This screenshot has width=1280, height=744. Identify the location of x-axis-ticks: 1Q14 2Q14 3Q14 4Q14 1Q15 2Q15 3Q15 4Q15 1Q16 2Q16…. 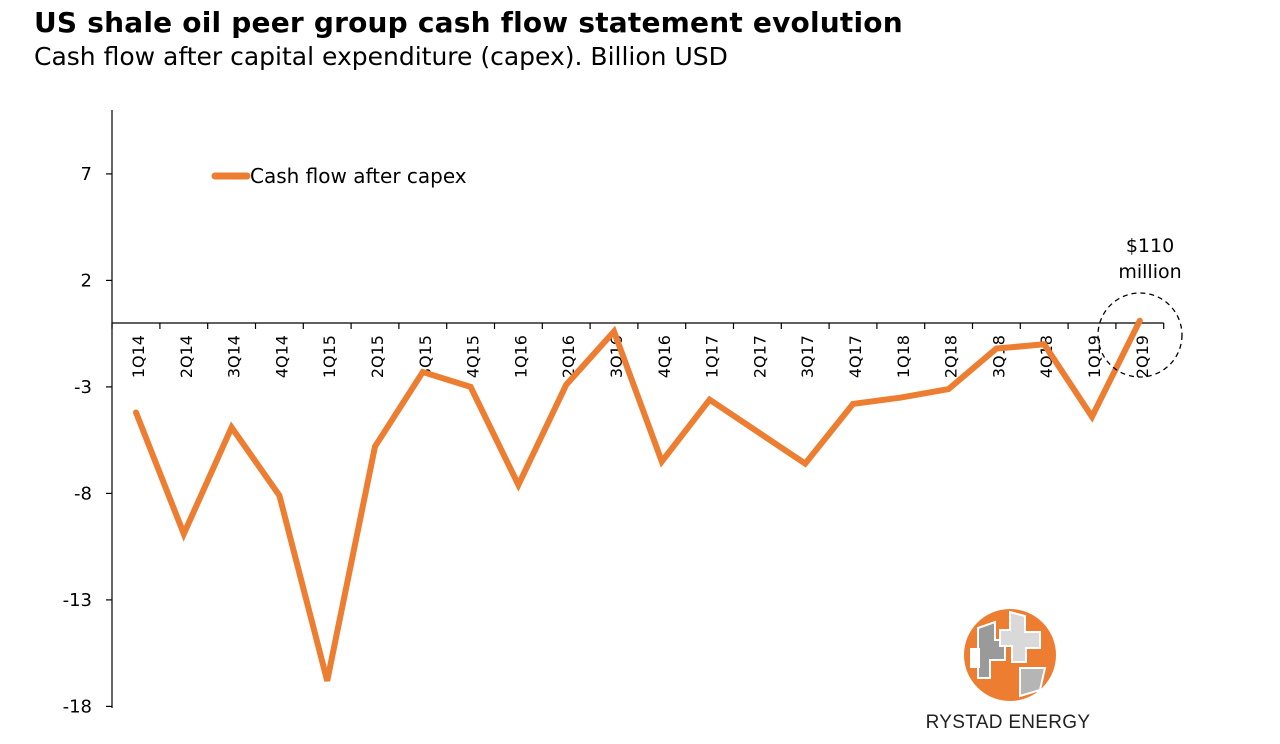
(638, 350).